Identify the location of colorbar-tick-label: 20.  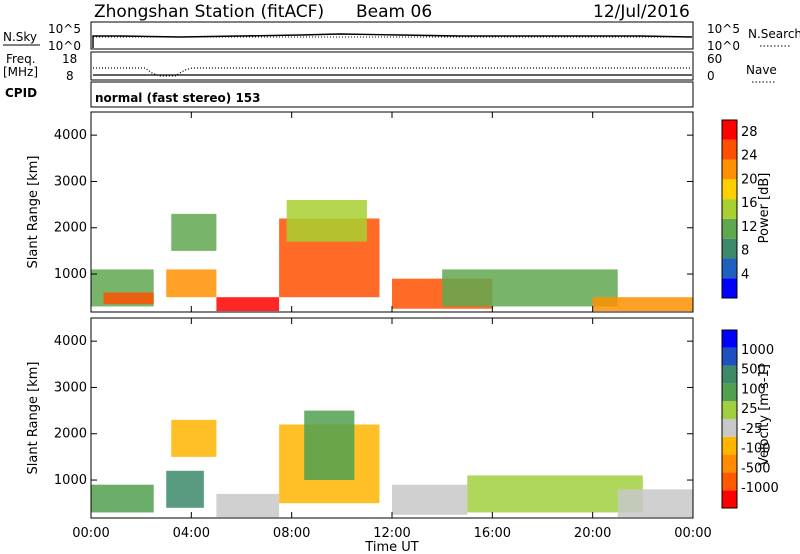
(749, 179).